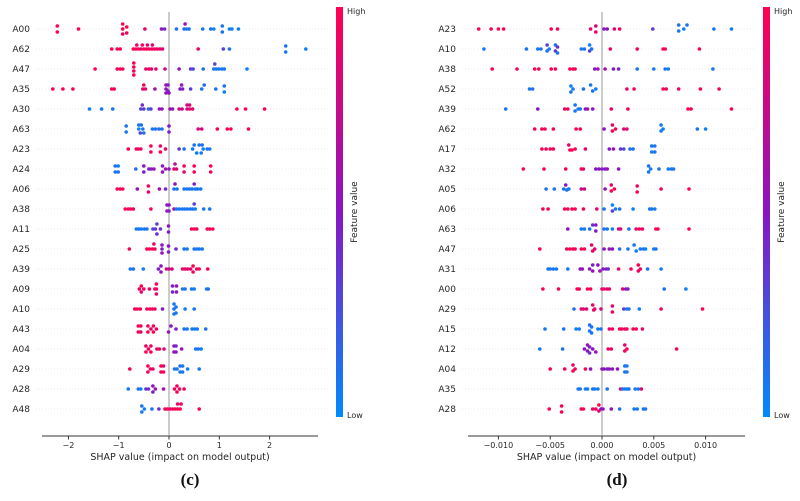  What do you see at coordinates (447, 110) in the screenshot?
I see `feature-label: A39` at bounding box center [447, 110].